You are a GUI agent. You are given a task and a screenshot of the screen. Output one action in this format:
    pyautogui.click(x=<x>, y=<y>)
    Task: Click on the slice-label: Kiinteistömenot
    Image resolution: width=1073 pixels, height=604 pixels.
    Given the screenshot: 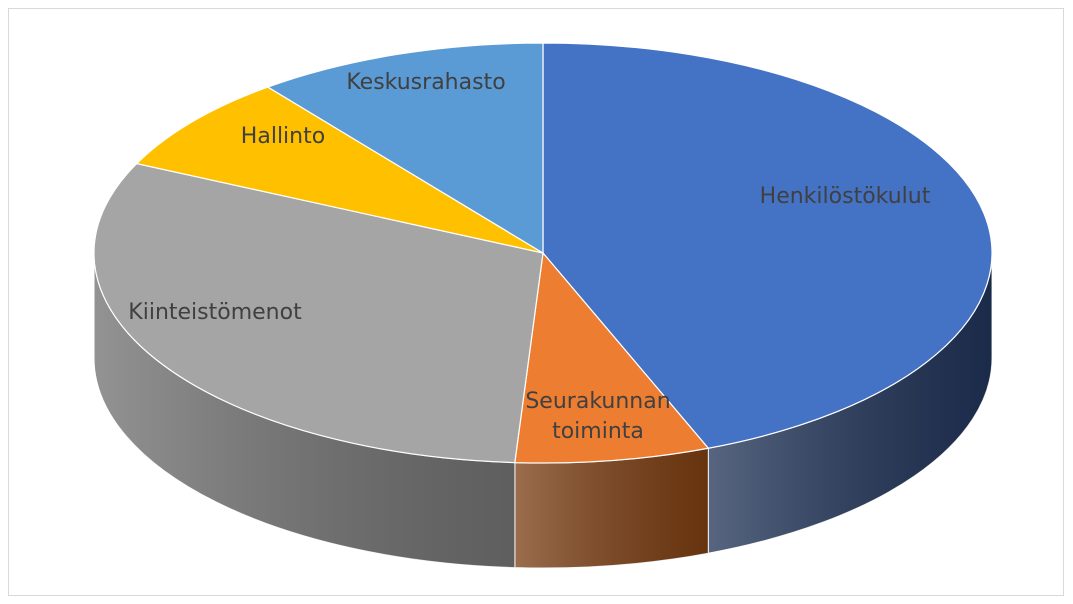 What is the action you would take?
    pyautogui.click(x=215, y=312)
    